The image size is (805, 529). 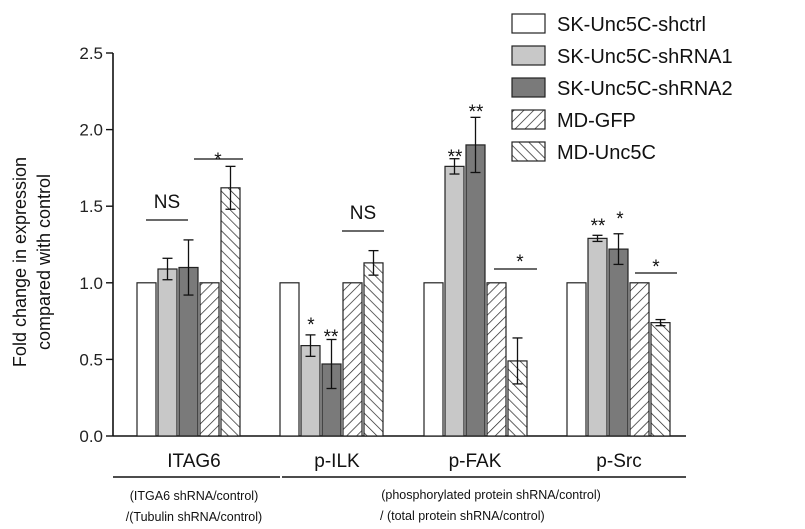 I want to click on footnote-left-line2: /(Tubulin shRNA/control), so click(x=194, y=517).